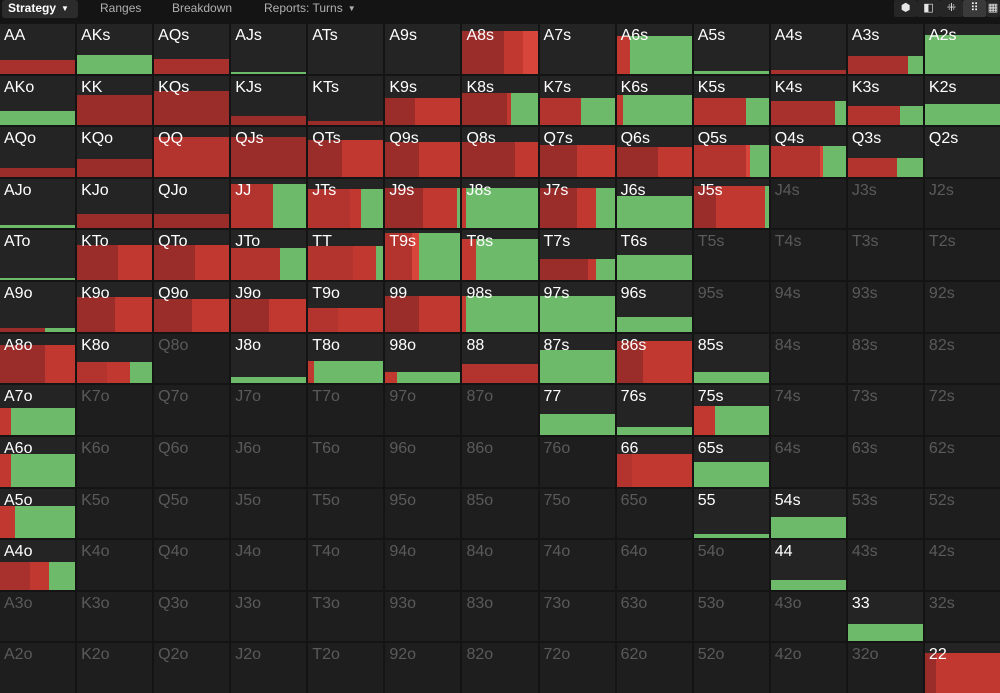 The height and width of the screenshot is (693, 1000). Describe the element at coordinates (269, 49) in the screenshot. I see `hand-cell-ajs: AJs` at that location.